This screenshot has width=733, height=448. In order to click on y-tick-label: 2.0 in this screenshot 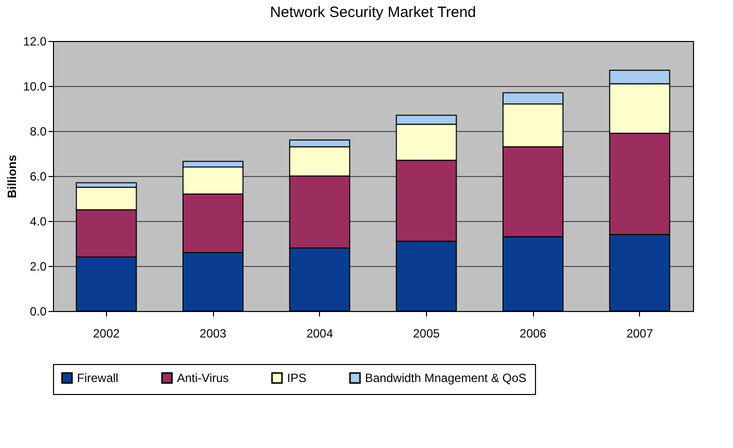, I will do `click(38, 267)`.